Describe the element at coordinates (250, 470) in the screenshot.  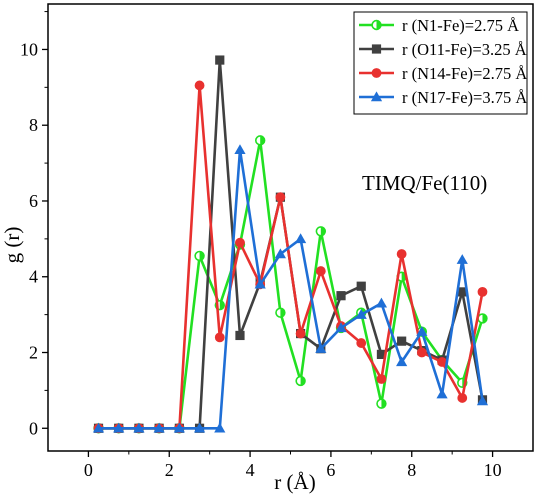
I see `x-tick-label: 4` at that location.